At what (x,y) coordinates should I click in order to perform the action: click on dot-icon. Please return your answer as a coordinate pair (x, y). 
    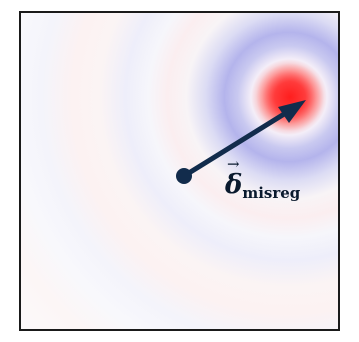
    Looking at the image, I should click on (184, 176).